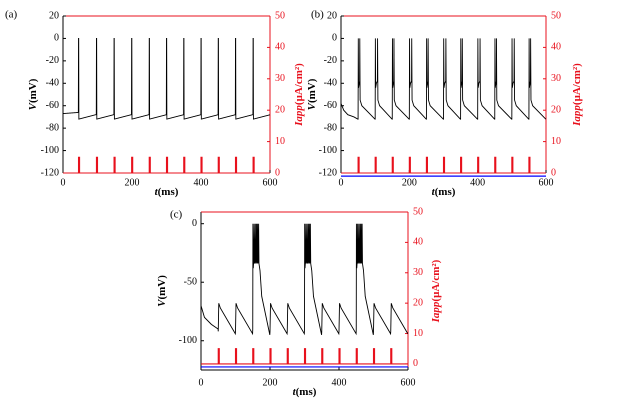  What do you see at coordinates (11, 15) in the screenshot?
I see `panel-label: (a)` at bounding box center [11, 15].